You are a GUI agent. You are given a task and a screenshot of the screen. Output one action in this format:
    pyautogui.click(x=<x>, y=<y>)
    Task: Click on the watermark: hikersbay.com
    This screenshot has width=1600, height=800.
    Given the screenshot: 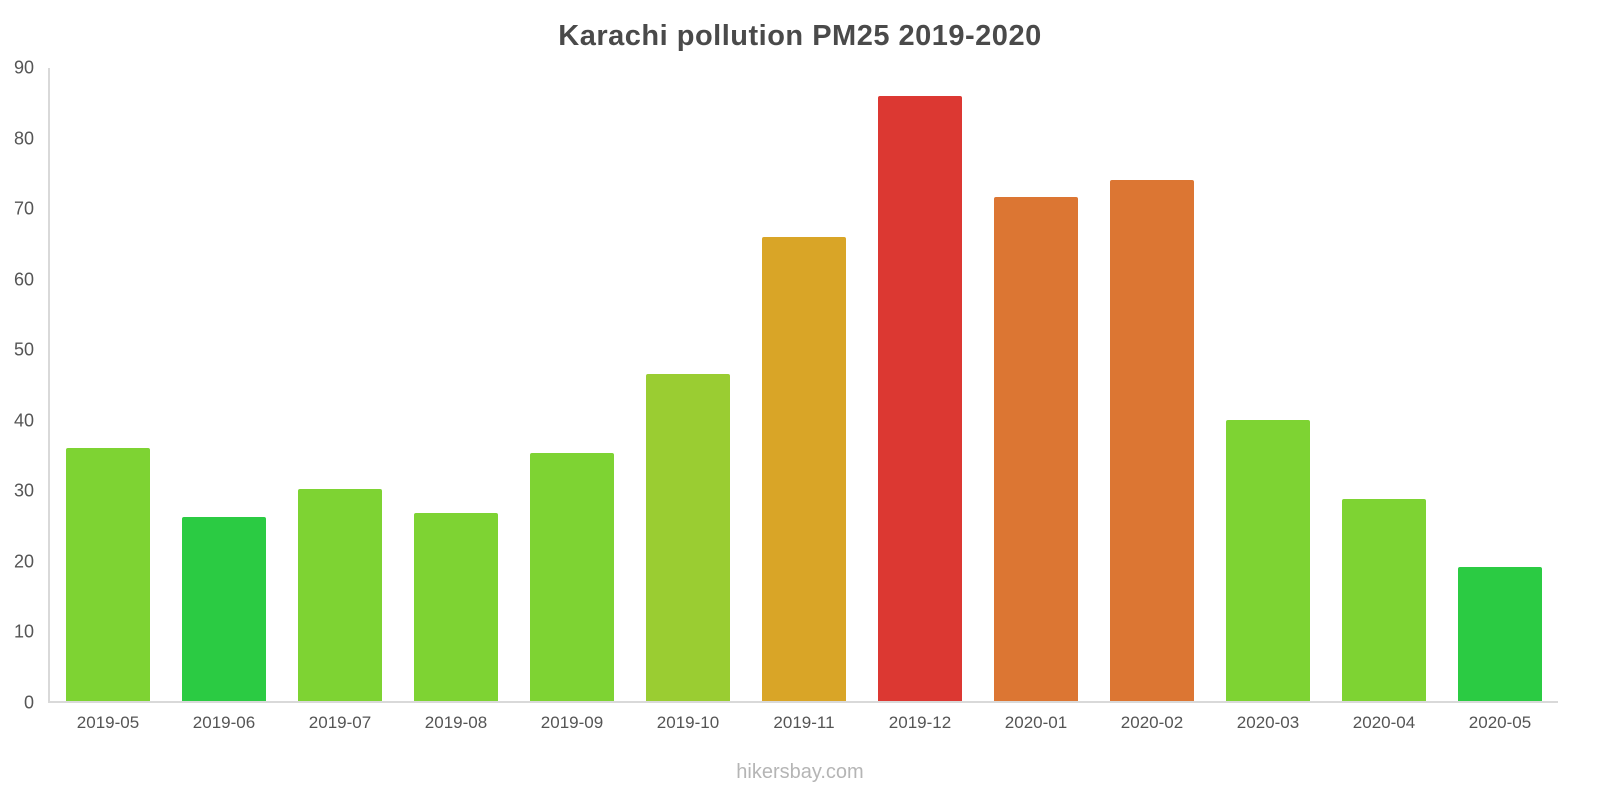 What is the action you would take?
    pyautogui.click(x=800, y=772)
    